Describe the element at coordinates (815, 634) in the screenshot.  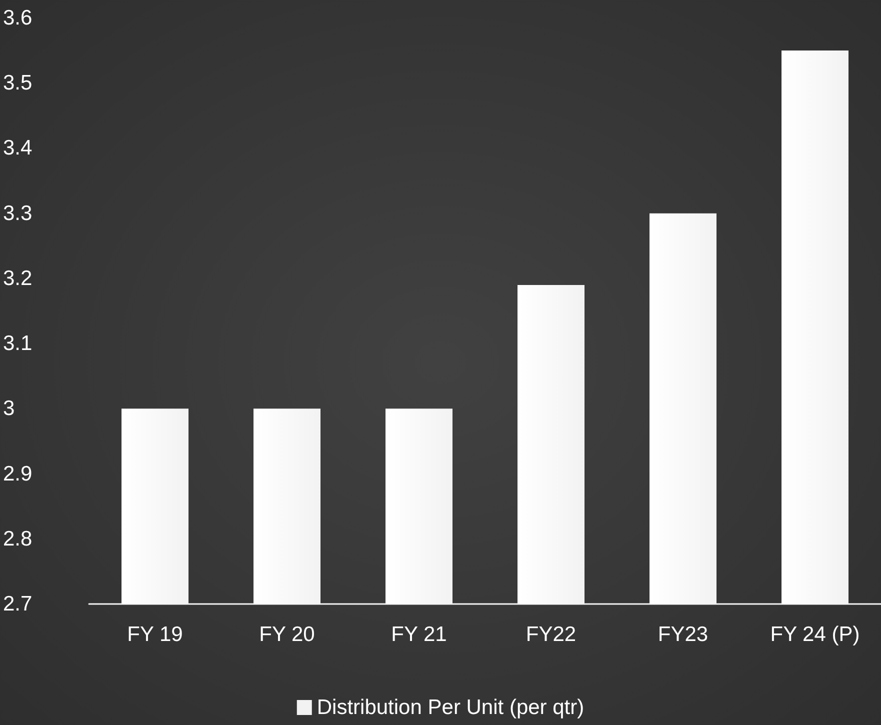
I see `x-tick-label: FY 24 (P)` at that location.